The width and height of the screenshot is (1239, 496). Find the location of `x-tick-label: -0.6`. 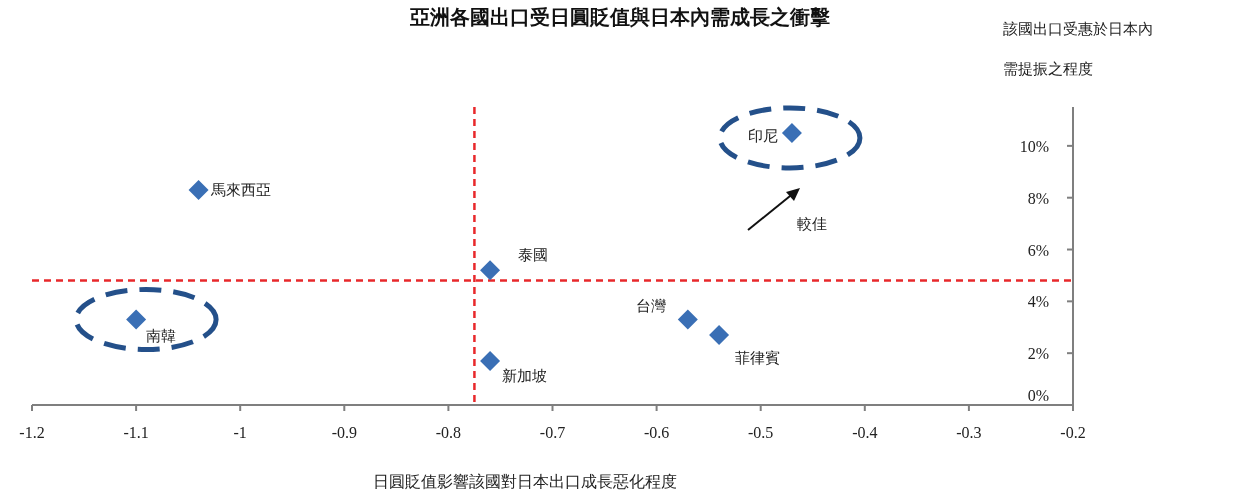

x-tick-label: -0.6 is located at coordinates (656, 432).